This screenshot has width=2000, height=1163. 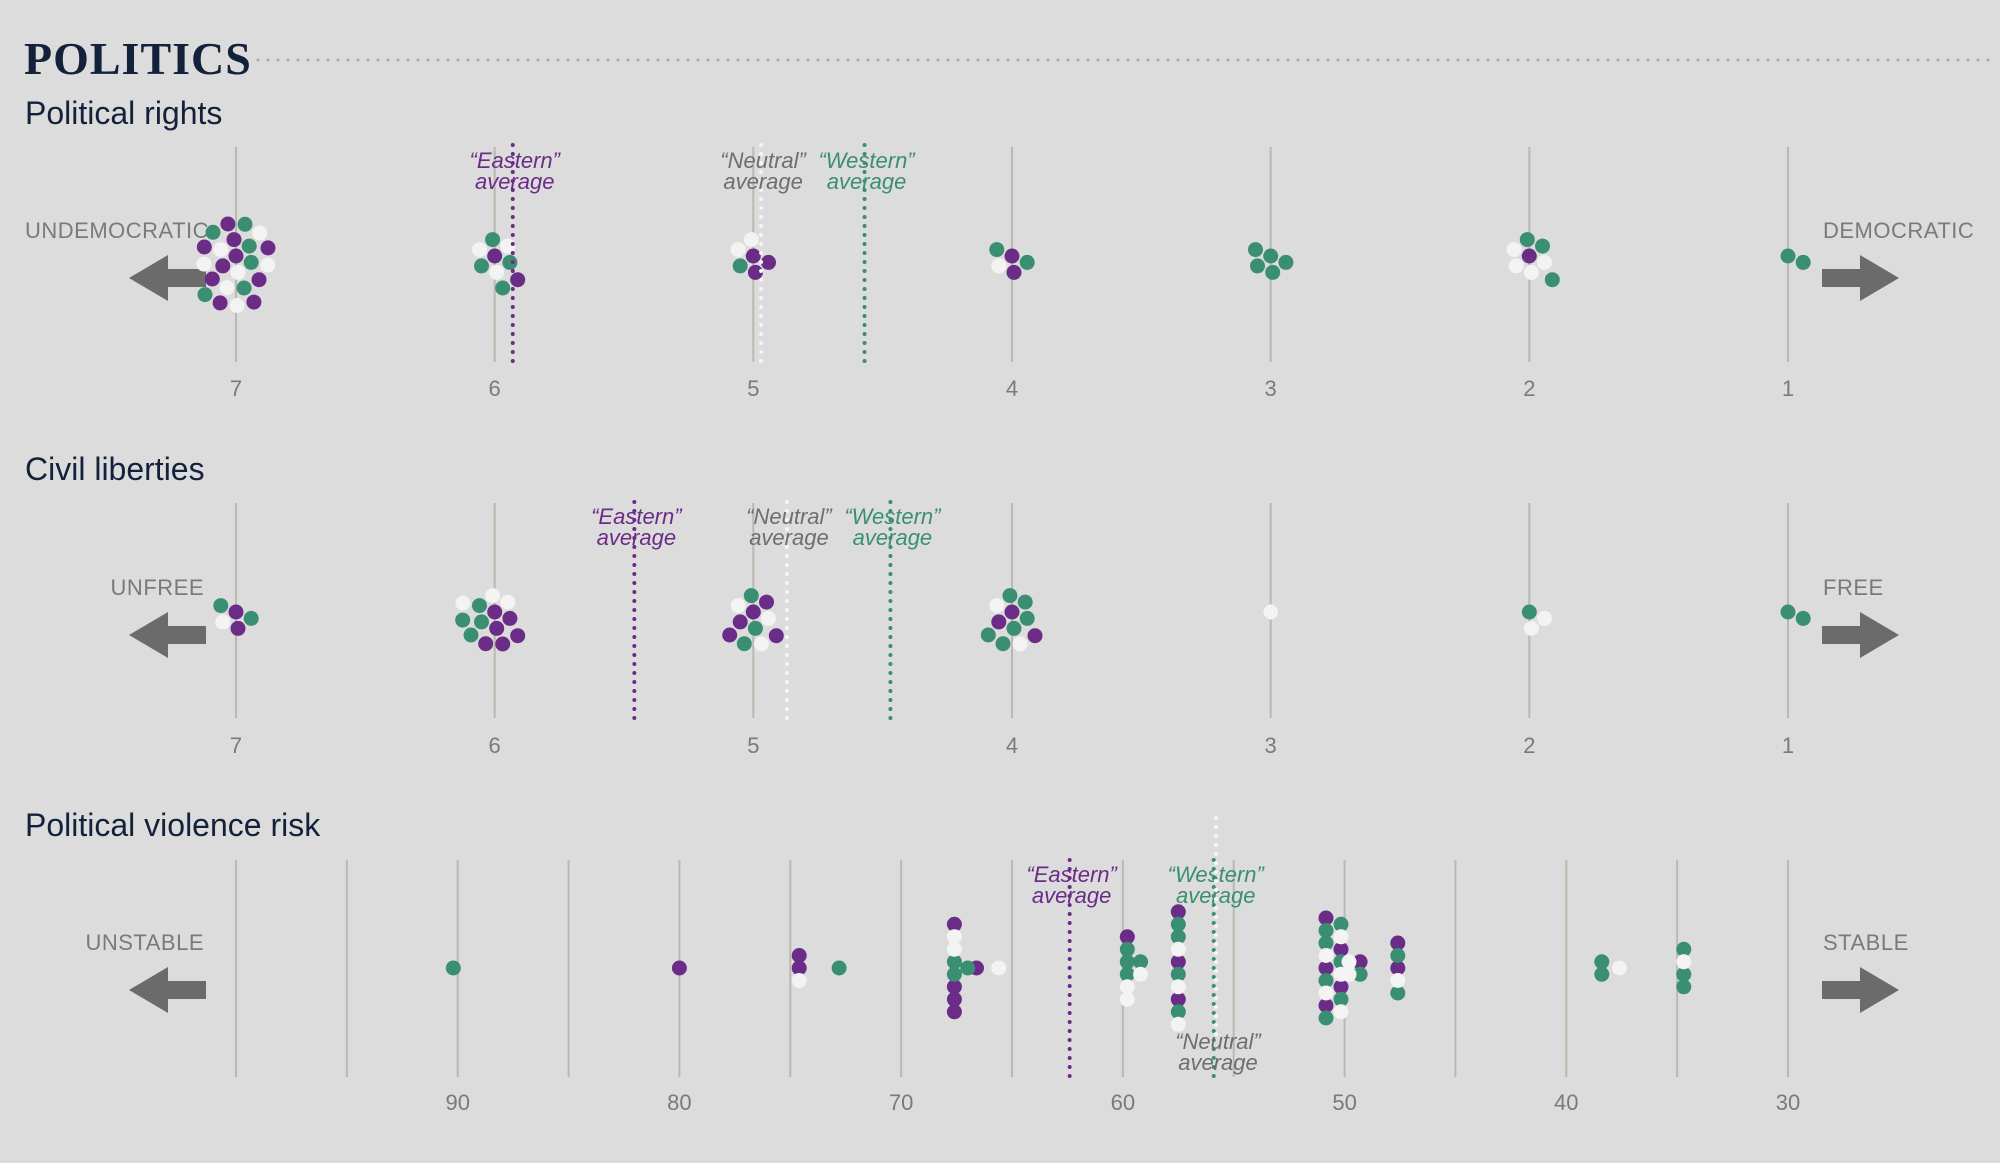 What do you see at coordinates (1853, 587) in the screenshot?
I see `right-axis-label: FREE` at bounding box center [1853, 587].